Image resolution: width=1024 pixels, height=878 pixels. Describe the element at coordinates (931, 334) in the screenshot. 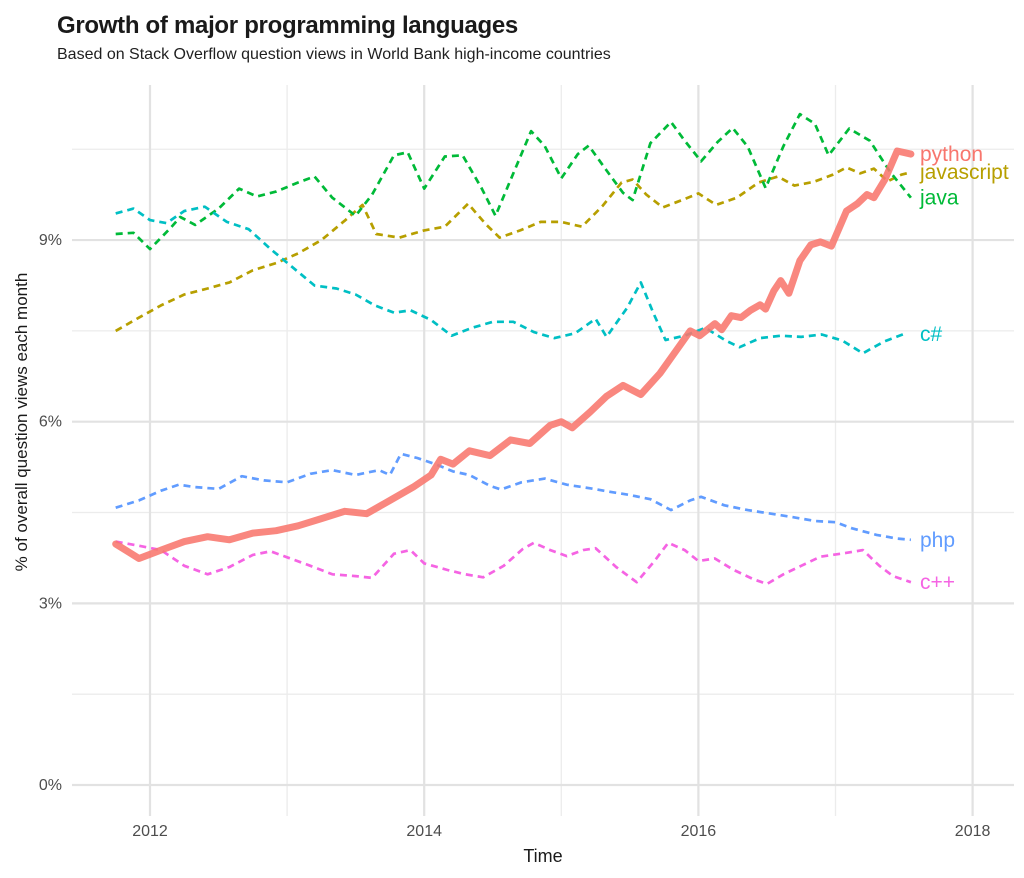

I see `curve-label-csharp: c#` at that location.